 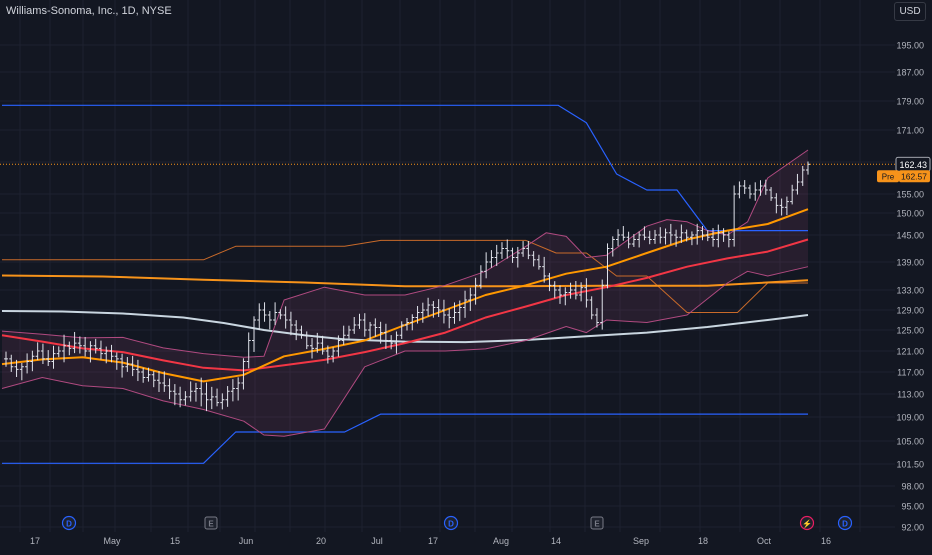 I want to click on event-badge-dividend: D, so click(x=451, y=523).